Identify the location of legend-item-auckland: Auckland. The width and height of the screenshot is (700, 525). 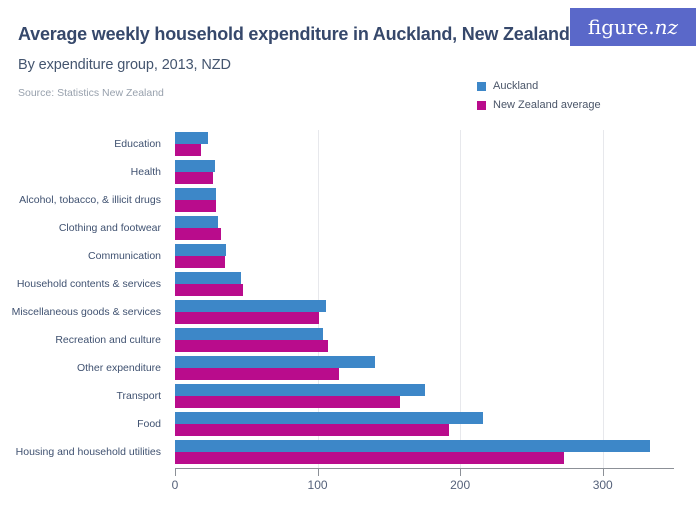
(539, 86).